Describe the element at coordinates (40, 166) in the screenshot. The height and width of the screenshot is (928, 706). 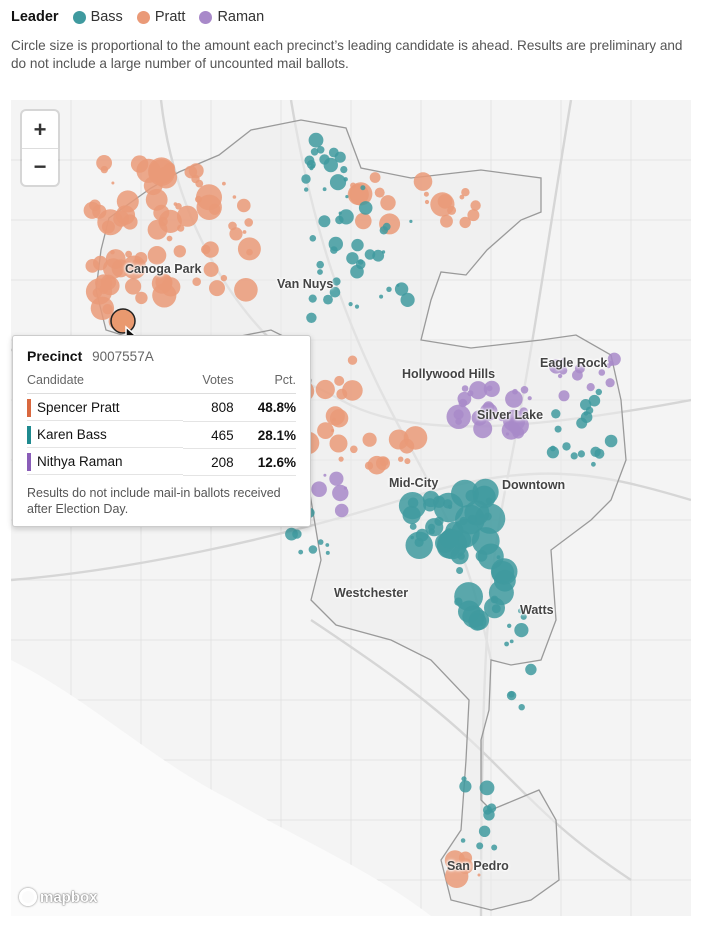
I see `zoom-out-button: −` at that location.